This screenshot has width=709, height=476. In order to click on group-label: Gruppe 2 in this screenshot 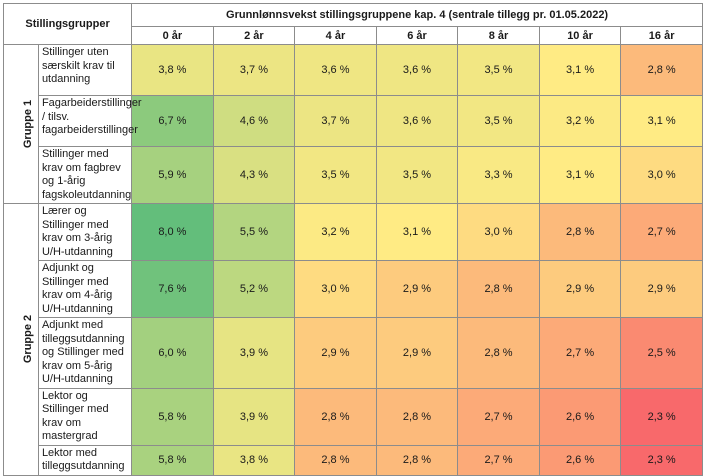, I will do `click(28, 339)`.